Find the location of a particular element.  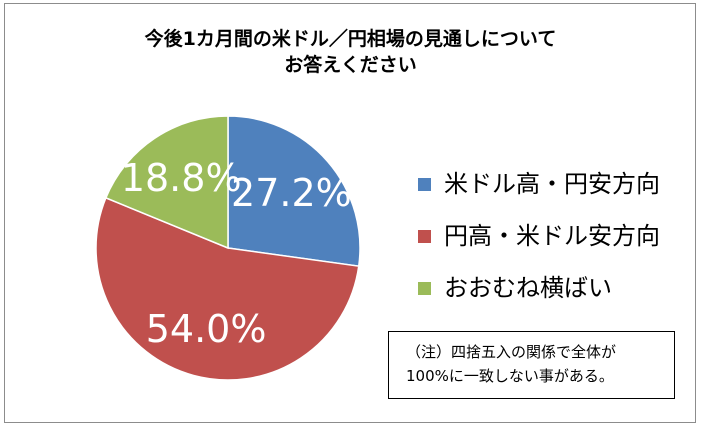

chart-title-line-1: 今後1カ月間の米ドル／円相場の見通しについて is located at coordinates (350, 39).